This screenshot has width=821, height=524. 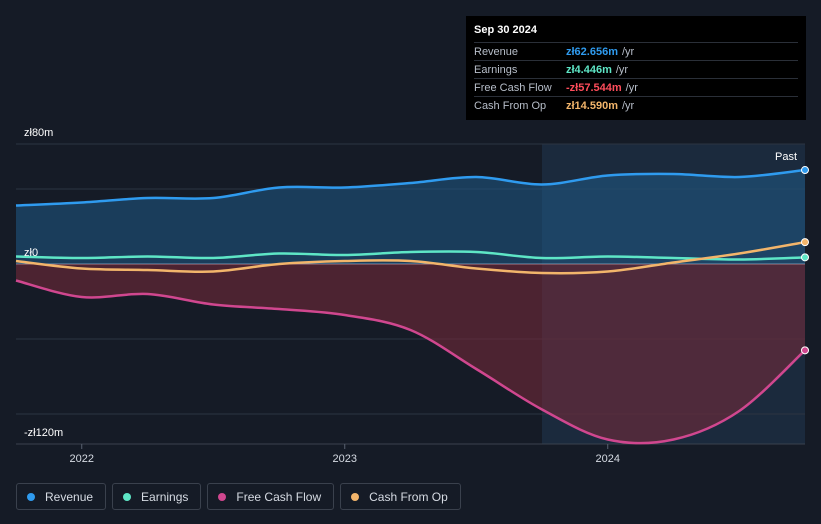 I want to click on legend-item-earnings: Earnings, so click(x=157, y=496).